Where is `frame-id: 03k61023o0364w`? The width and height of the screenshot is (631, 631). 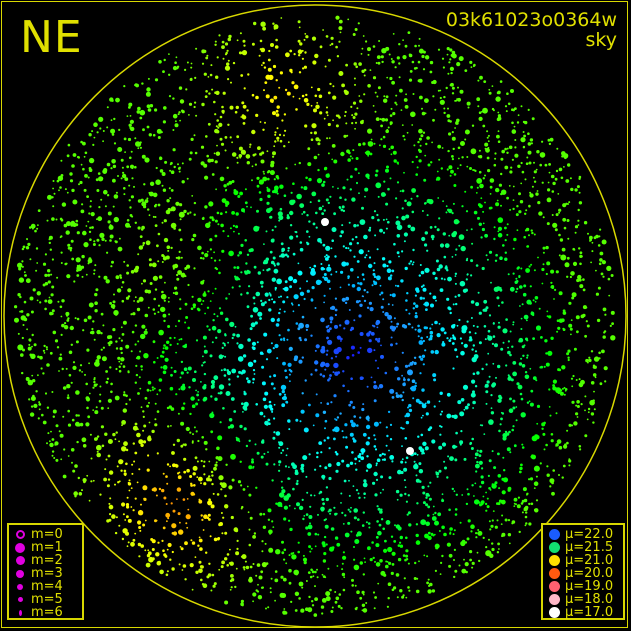
frame-id: 03k61023o0364w is located at coordinates (531, 20).